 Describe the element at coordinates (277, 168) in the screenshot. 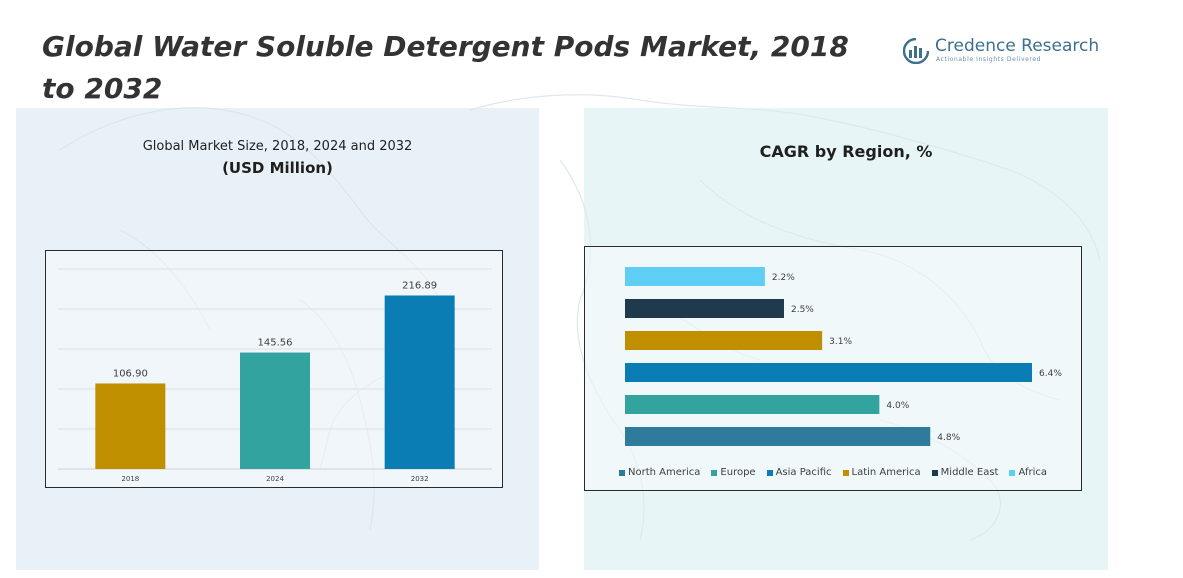

I see `market-size-unit: (USD Million)` at that location.